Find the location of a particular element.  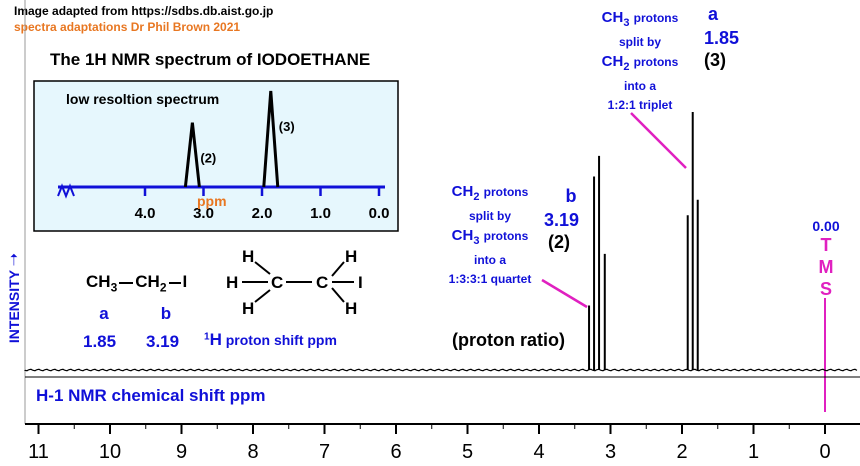

shift-caption: 1H proton shift ppm is located at coordinates (270, 339).